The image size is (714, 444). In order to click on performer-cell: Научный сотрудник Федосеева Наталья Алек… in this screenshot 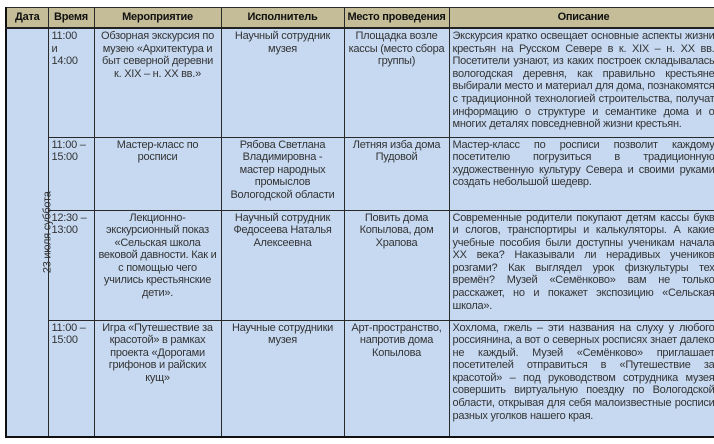, I will do `click(282, 265)`.